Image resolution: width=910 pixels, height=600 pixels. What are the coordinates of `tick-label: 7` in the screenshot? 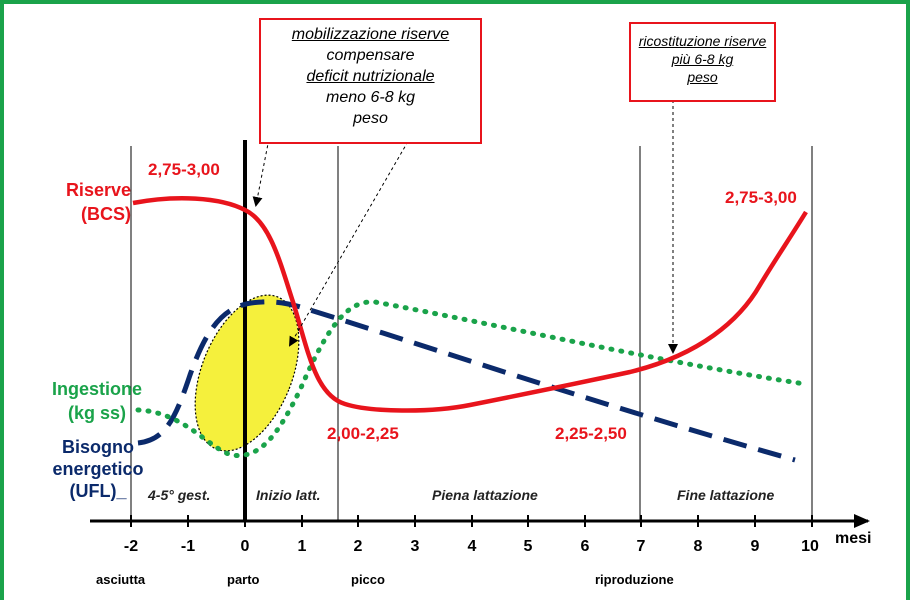 It's located at (641, 546).